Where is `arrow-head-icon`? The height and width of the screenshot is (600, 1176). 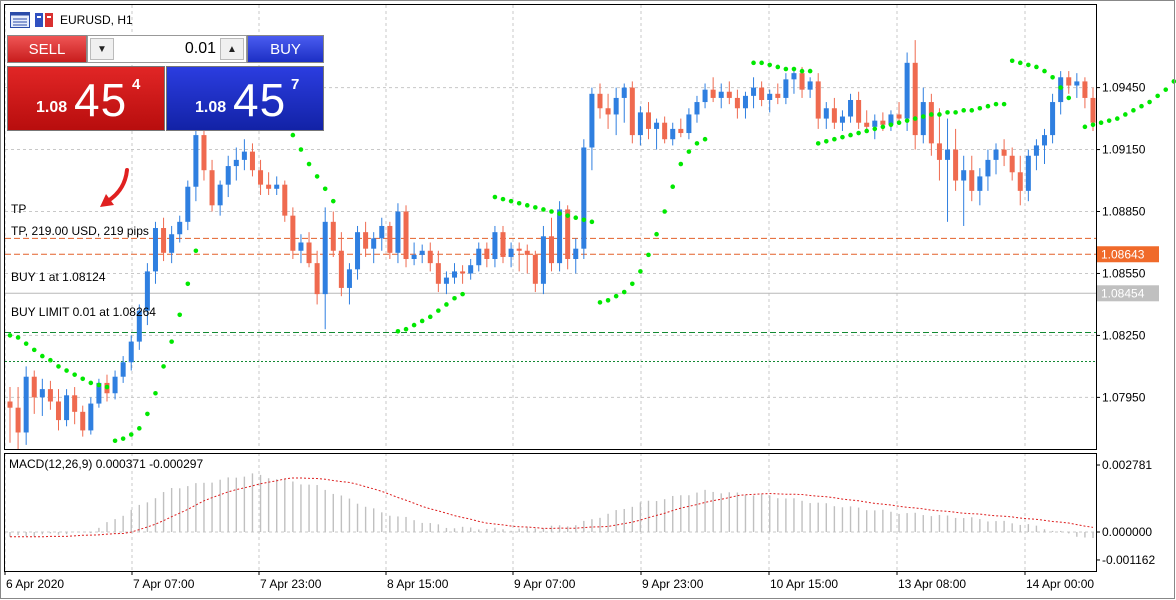
arrow-head-icon is located at coordinates (107, 200).